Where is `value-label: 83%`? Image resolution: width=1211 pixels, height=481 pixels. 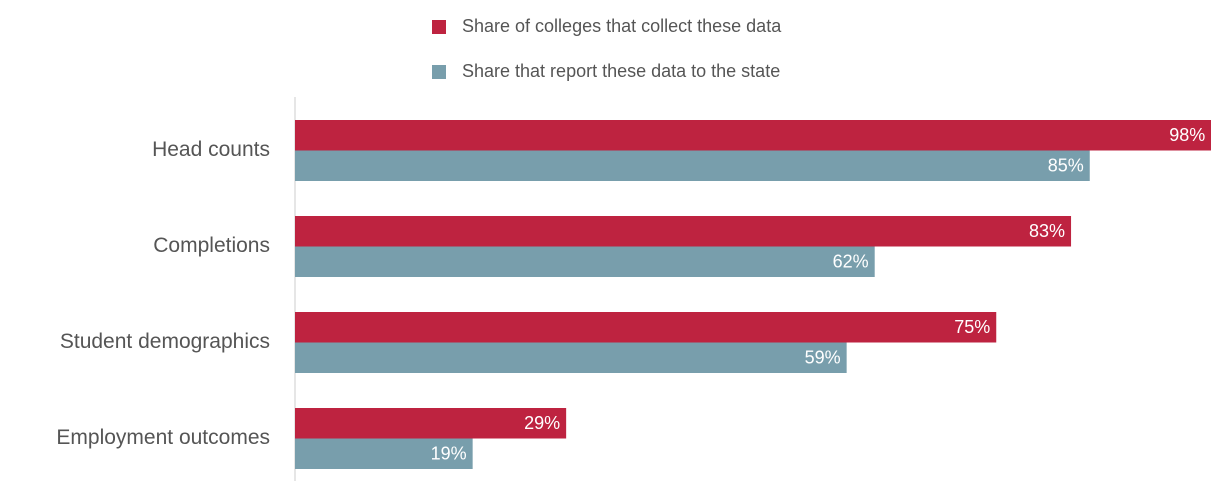
value-label: 83% is located at coordinates (1047, 231).